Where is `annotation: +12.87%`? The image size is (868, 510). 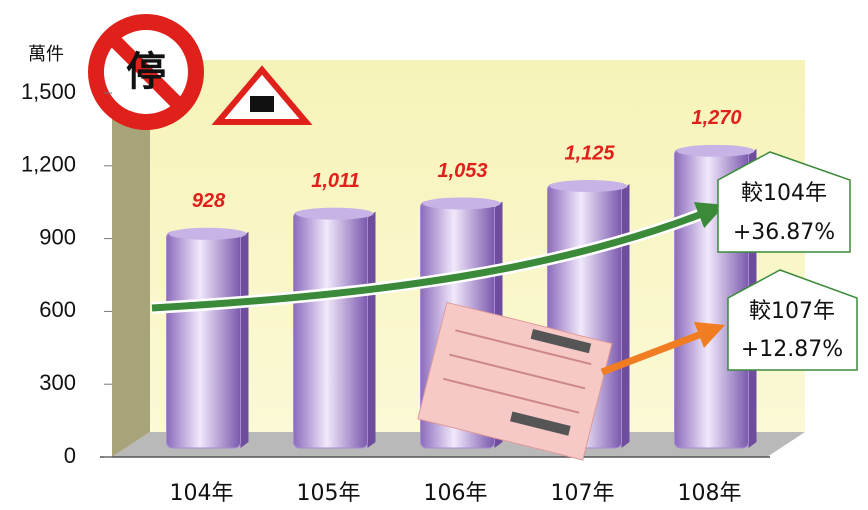
annotation: +12.87% is located at coordinates (792, 349).